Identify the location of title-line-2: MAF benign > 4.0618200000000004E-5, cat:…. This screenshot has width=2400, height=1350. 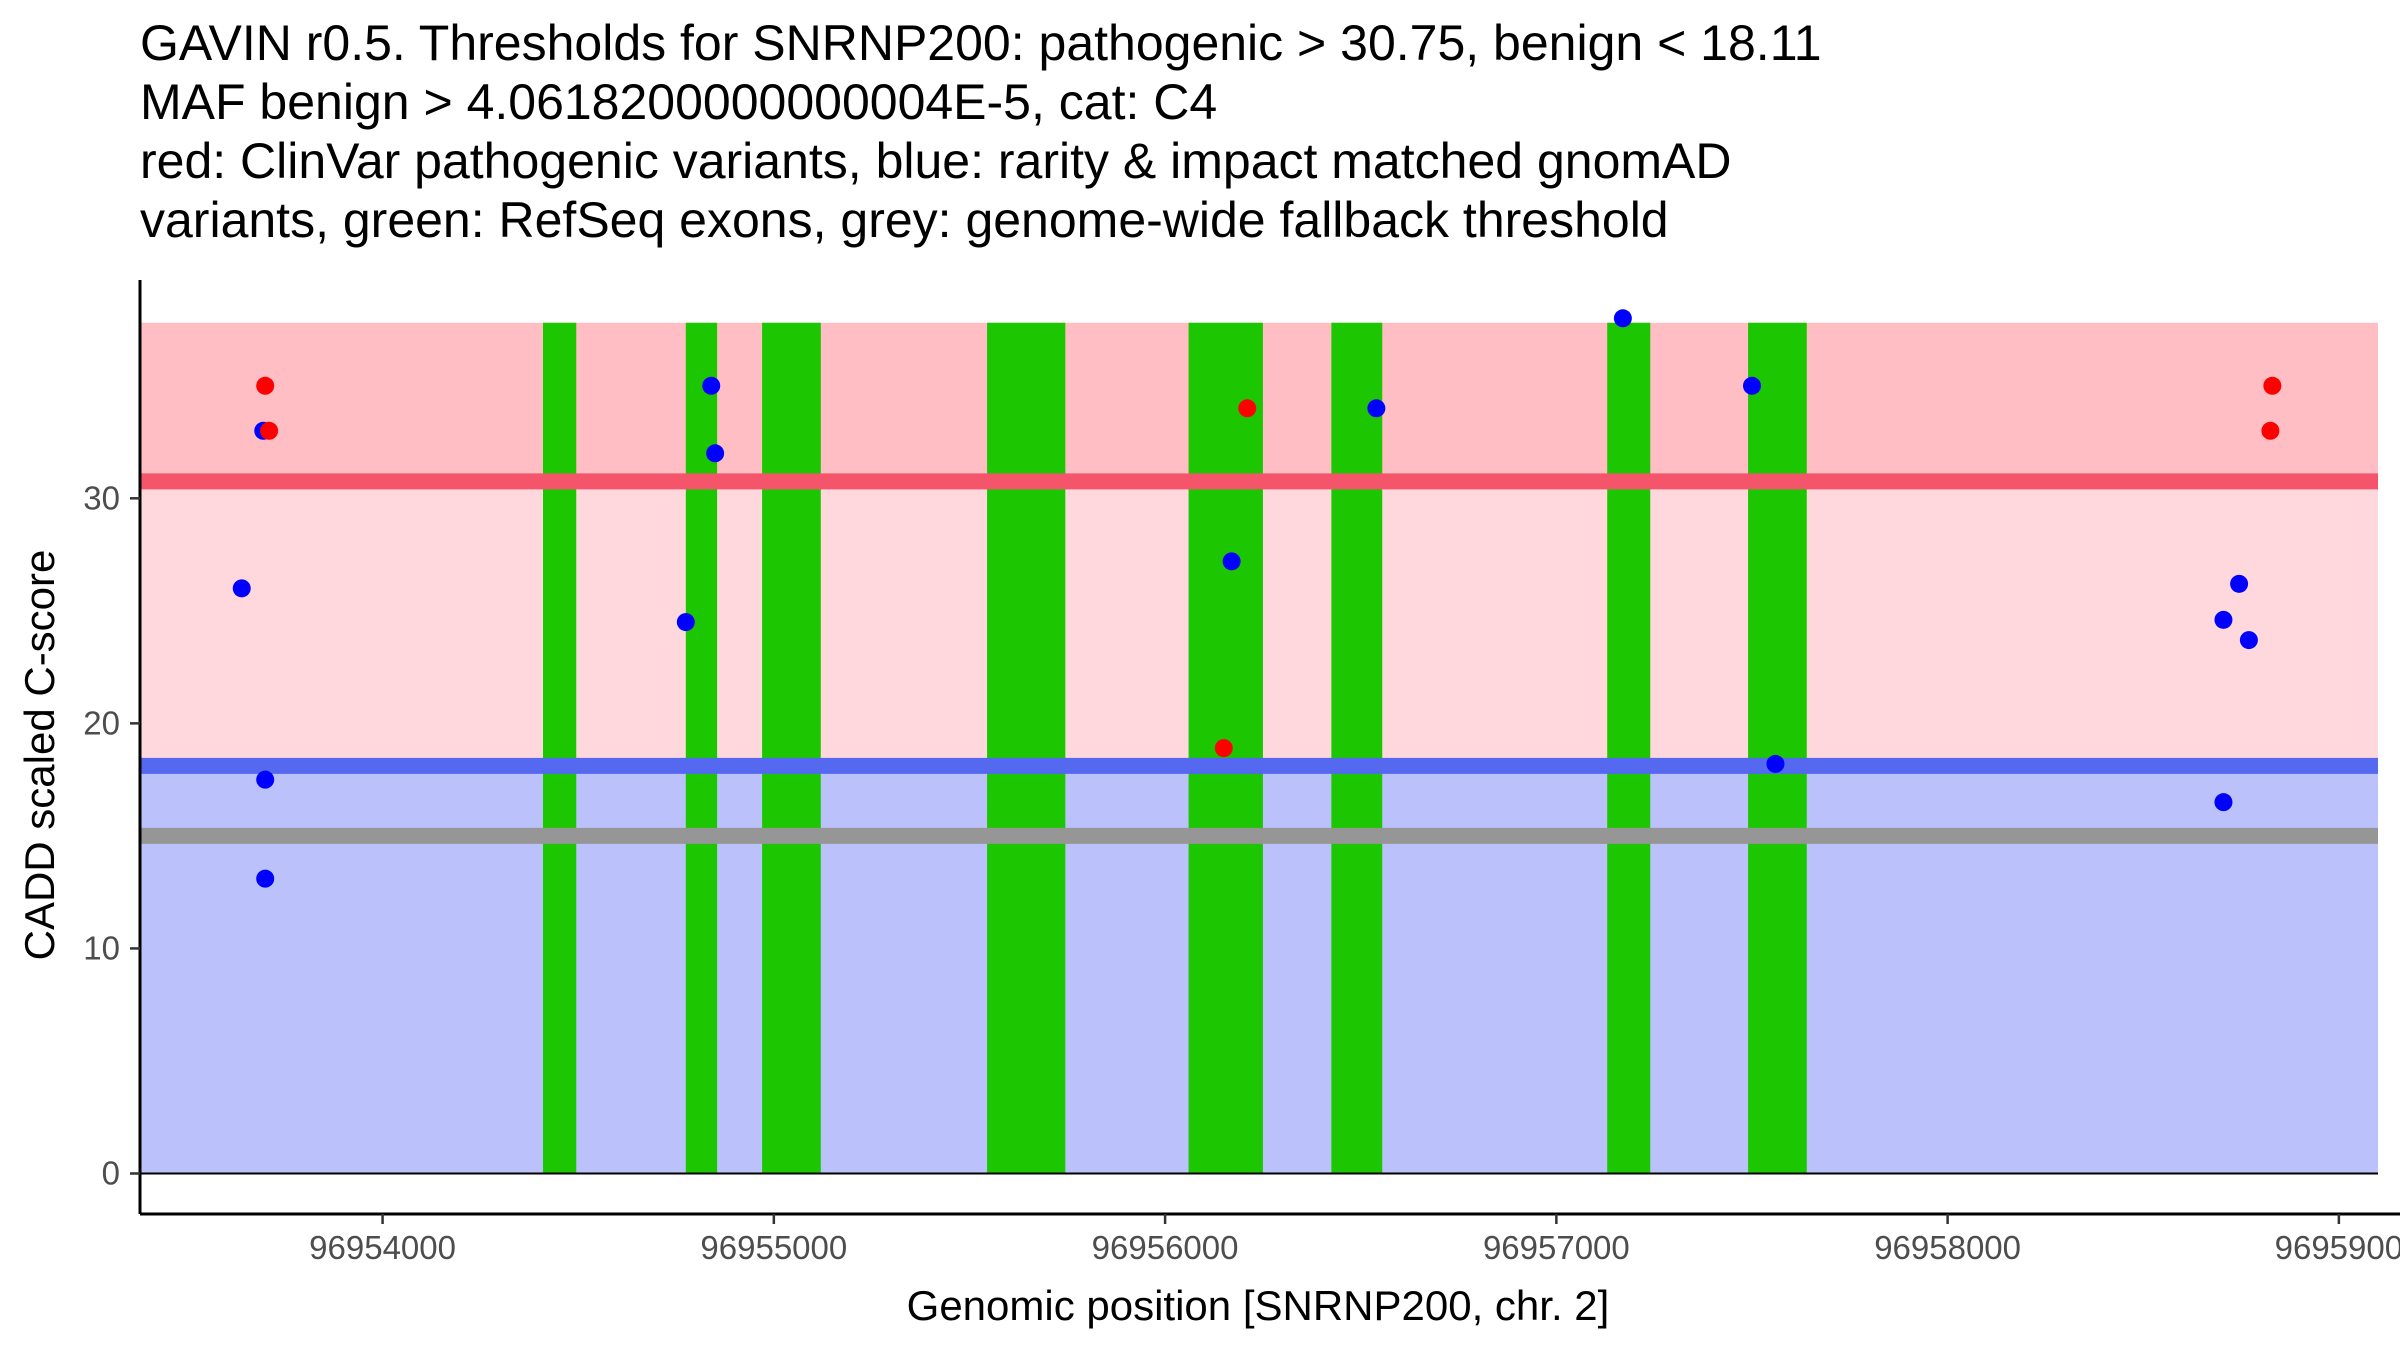
(679, 102).